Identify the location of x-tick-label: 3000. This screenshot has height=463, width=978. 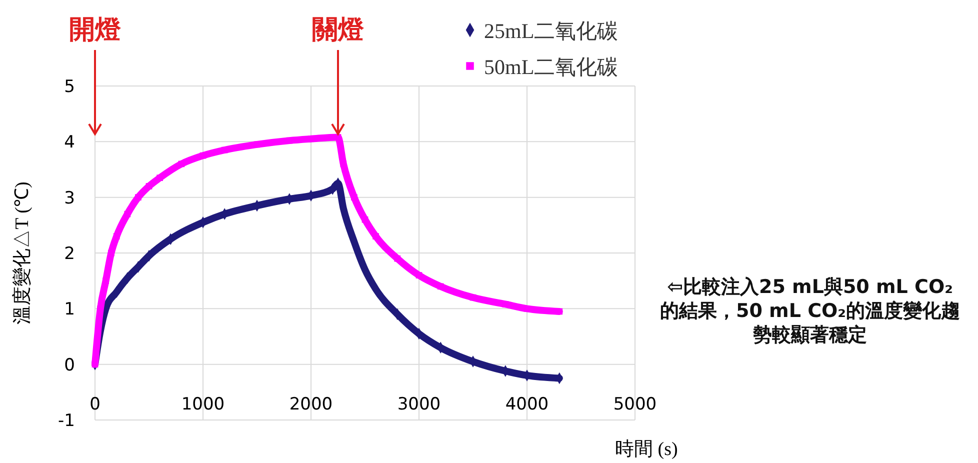
(419, 404).